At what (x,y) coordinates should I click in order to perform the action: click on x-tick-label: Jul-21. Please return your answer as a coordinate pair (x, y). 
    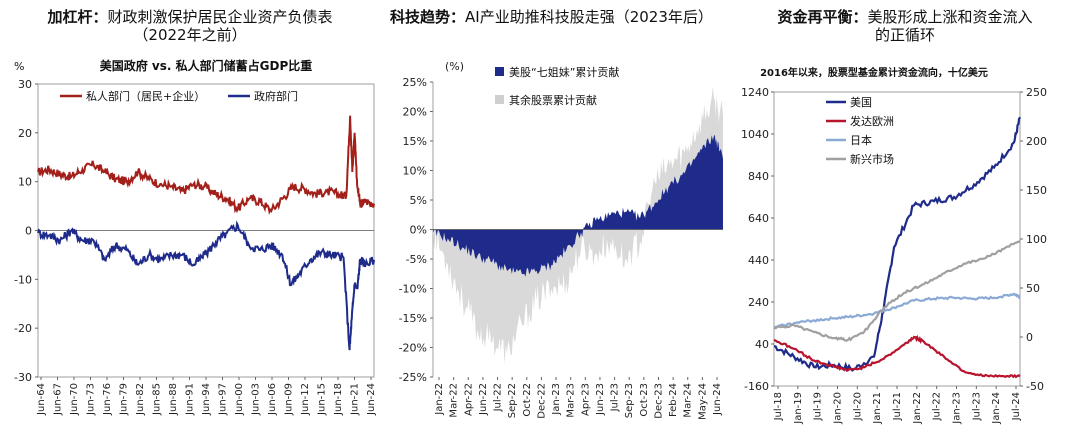
    Looking at the image, I should click on (897, 406).